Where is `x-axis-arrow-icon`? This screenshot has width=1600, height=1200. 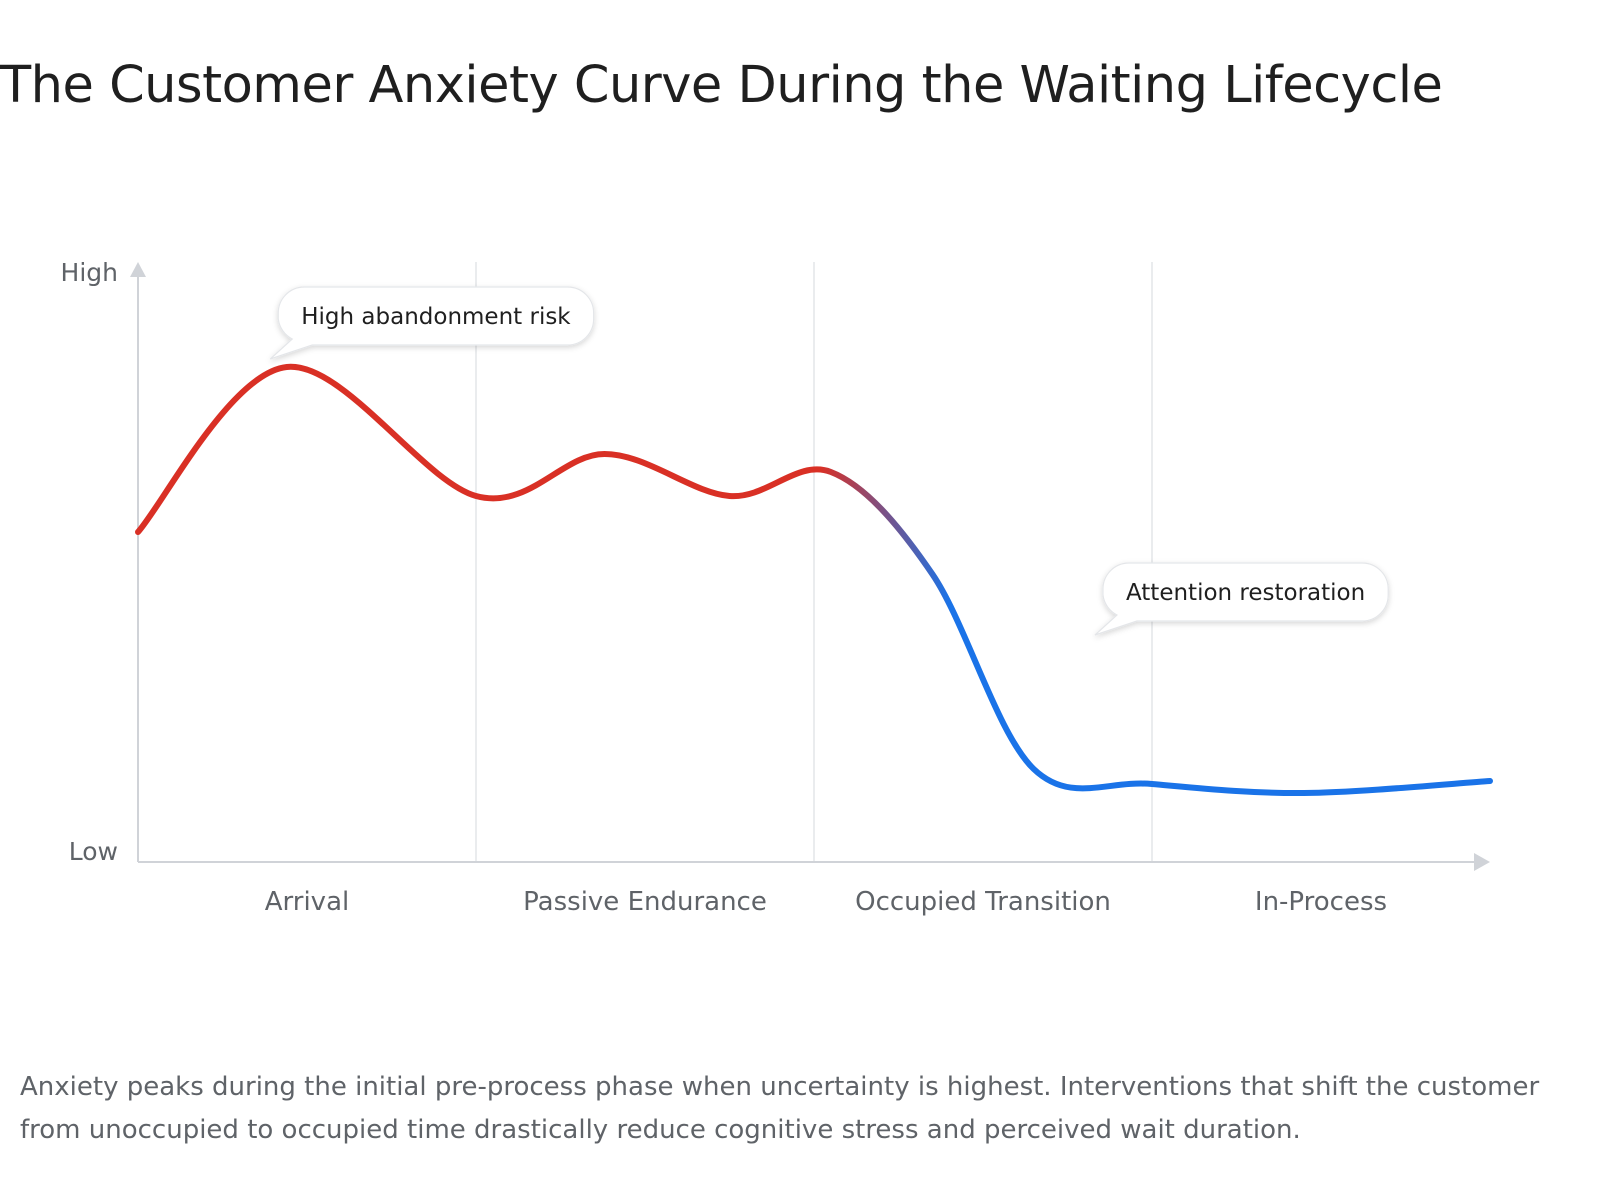 x-axis-arrow-icon is located at coordinates (1482, 862).